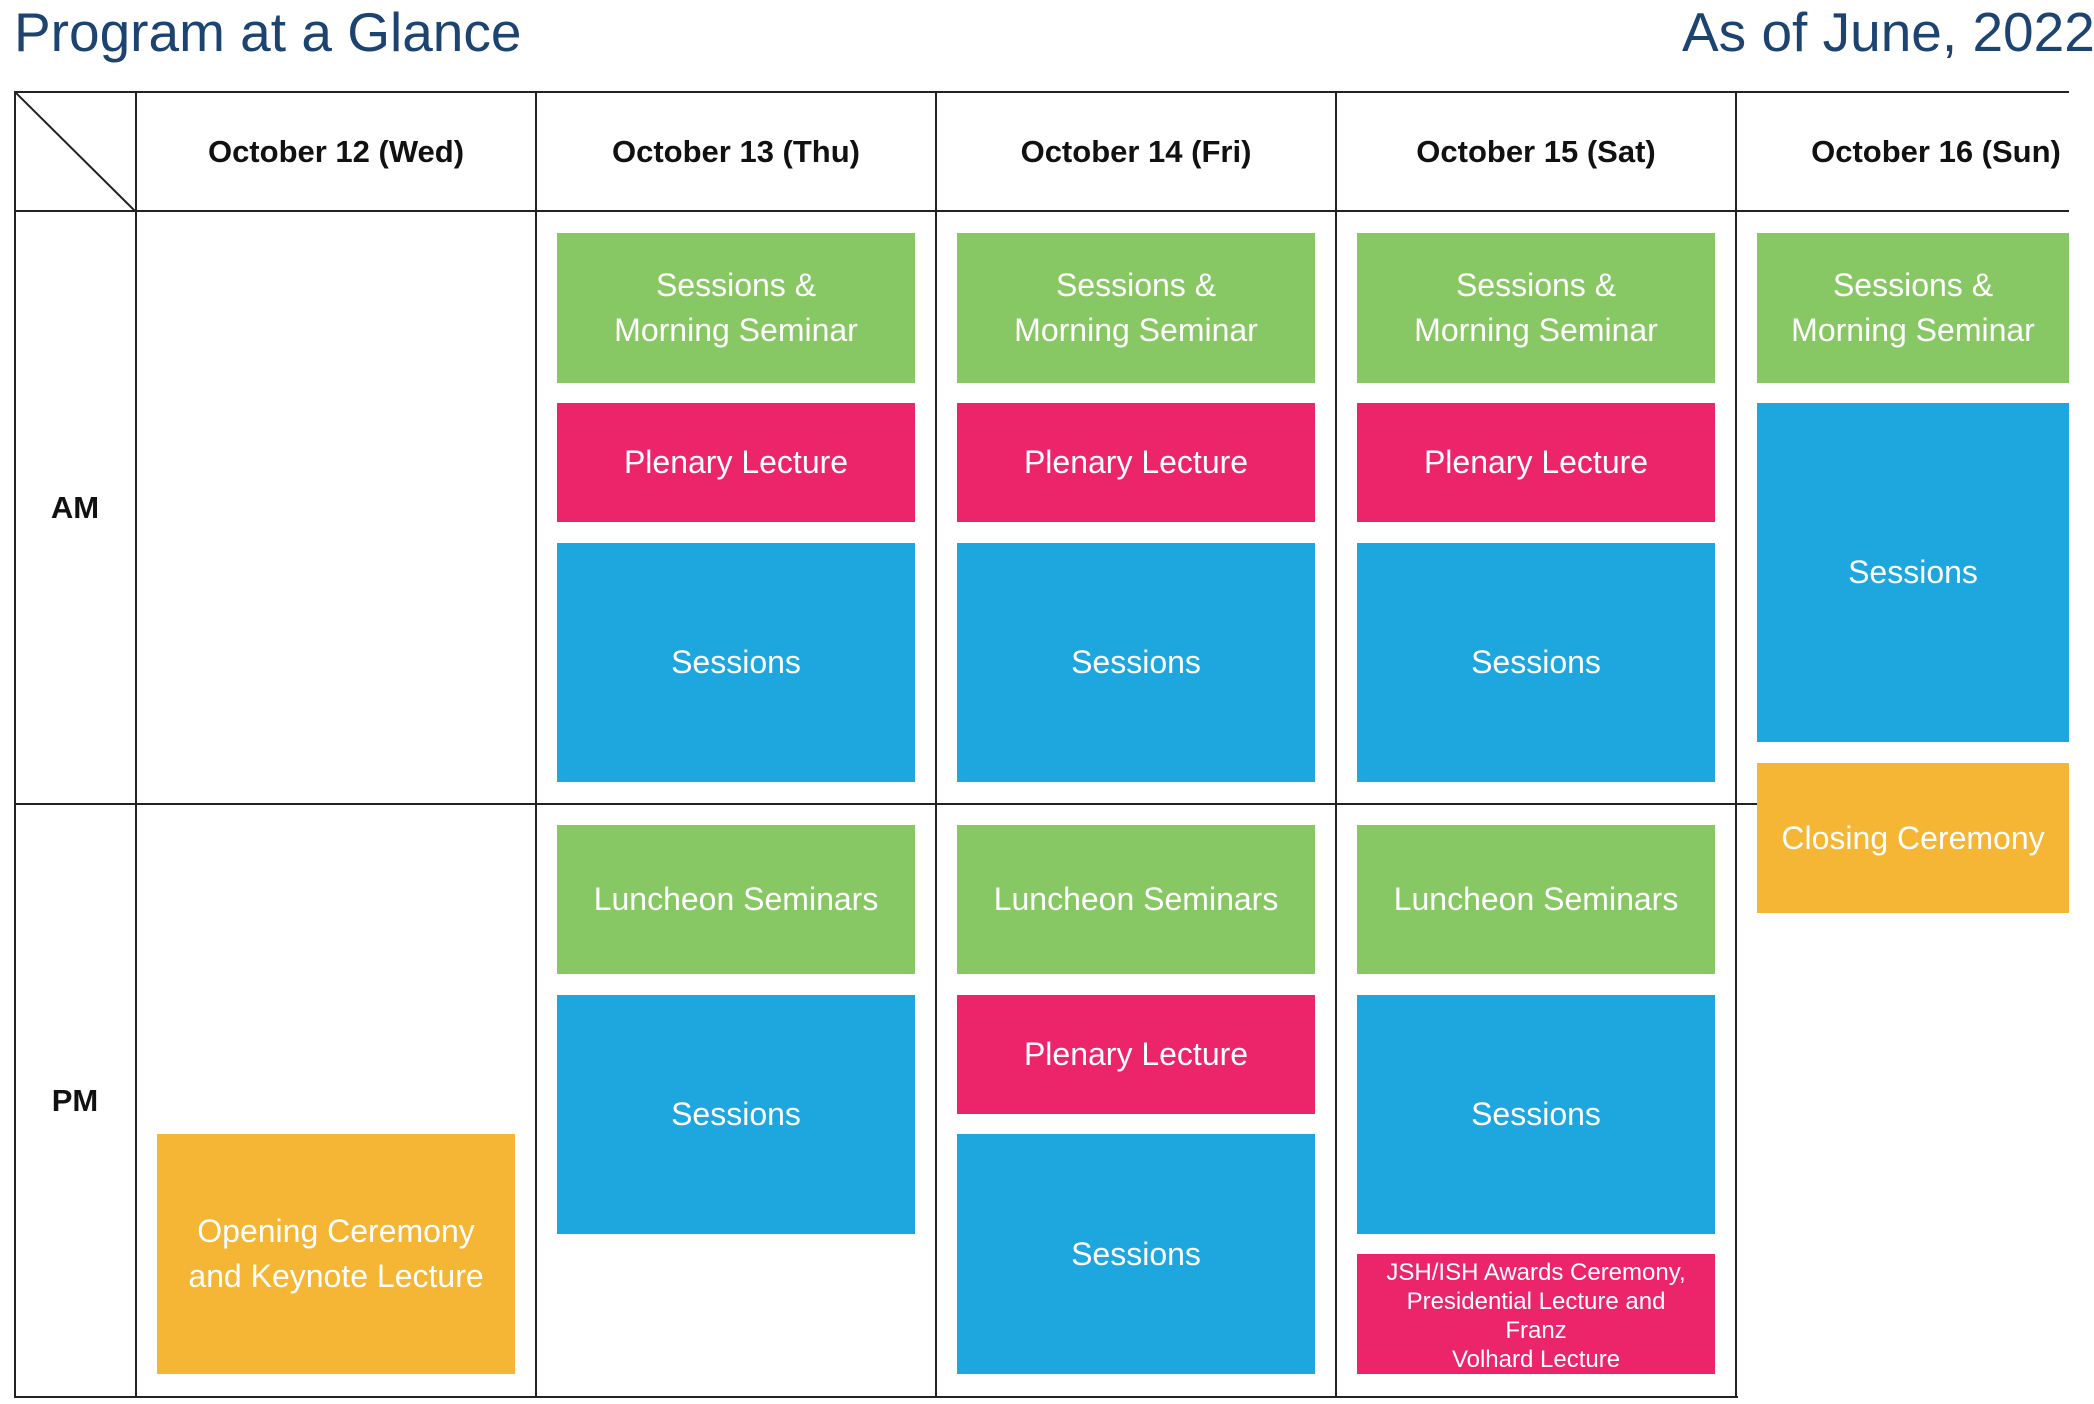  I want to click on event-fri-morning-seminar: Sessions & Morning Seminar, so click(1136, 308).